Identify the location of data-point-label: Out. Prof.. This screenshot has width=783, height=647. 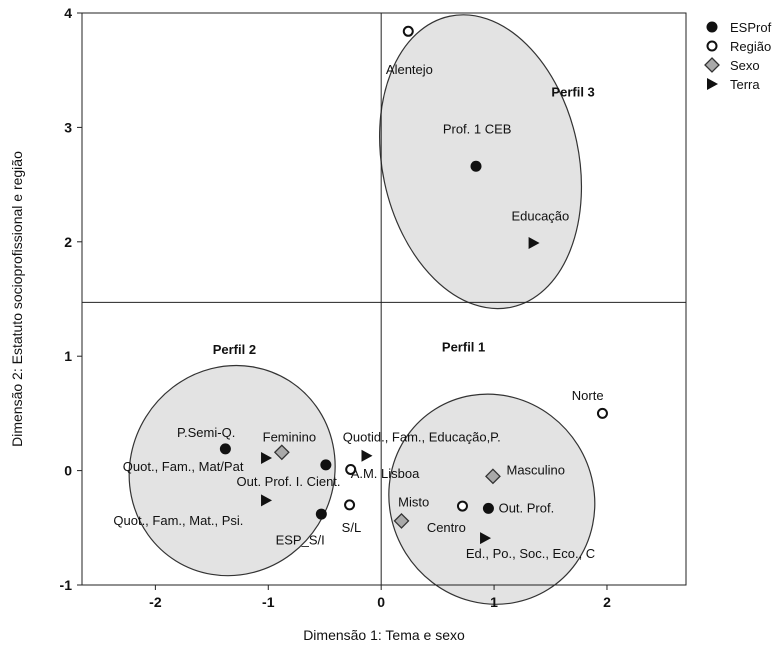
(527, 507).